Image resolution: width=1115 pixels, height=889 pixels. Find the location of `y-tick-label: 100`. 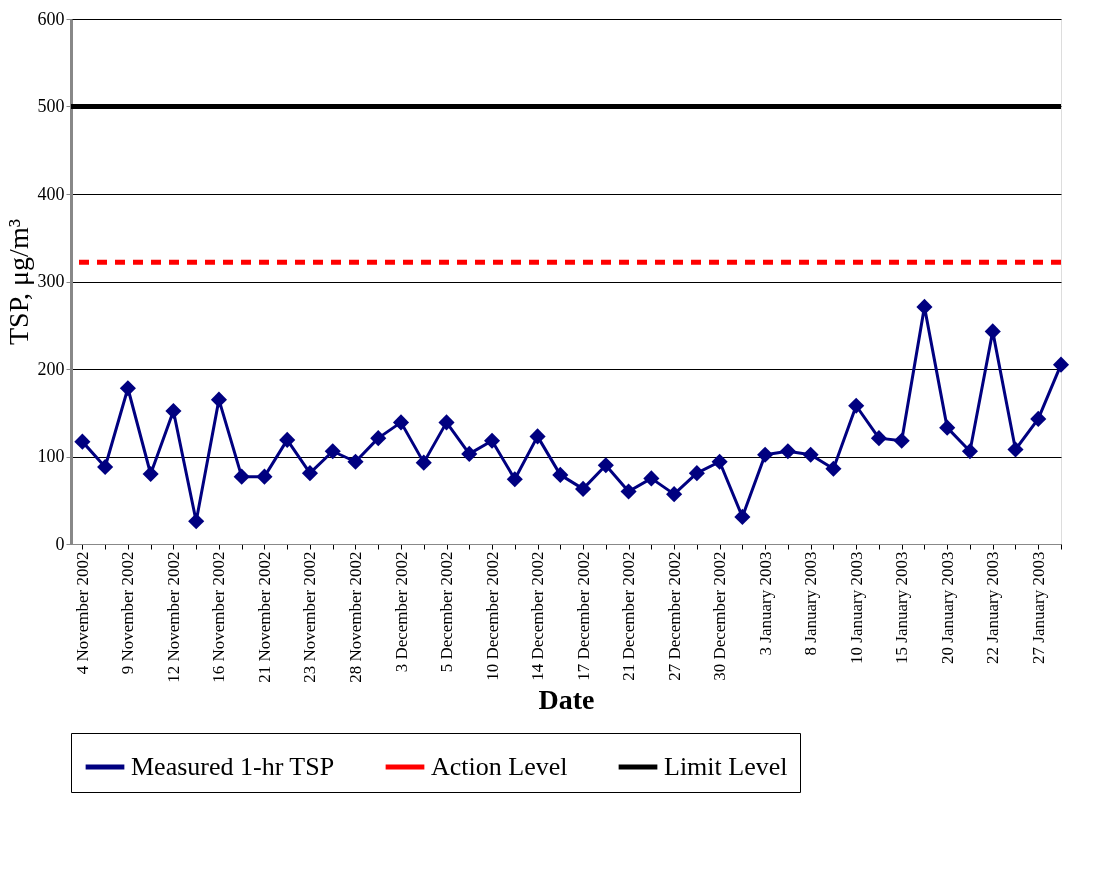

y-tick-label: 100 is located at coordinates (51, 456).